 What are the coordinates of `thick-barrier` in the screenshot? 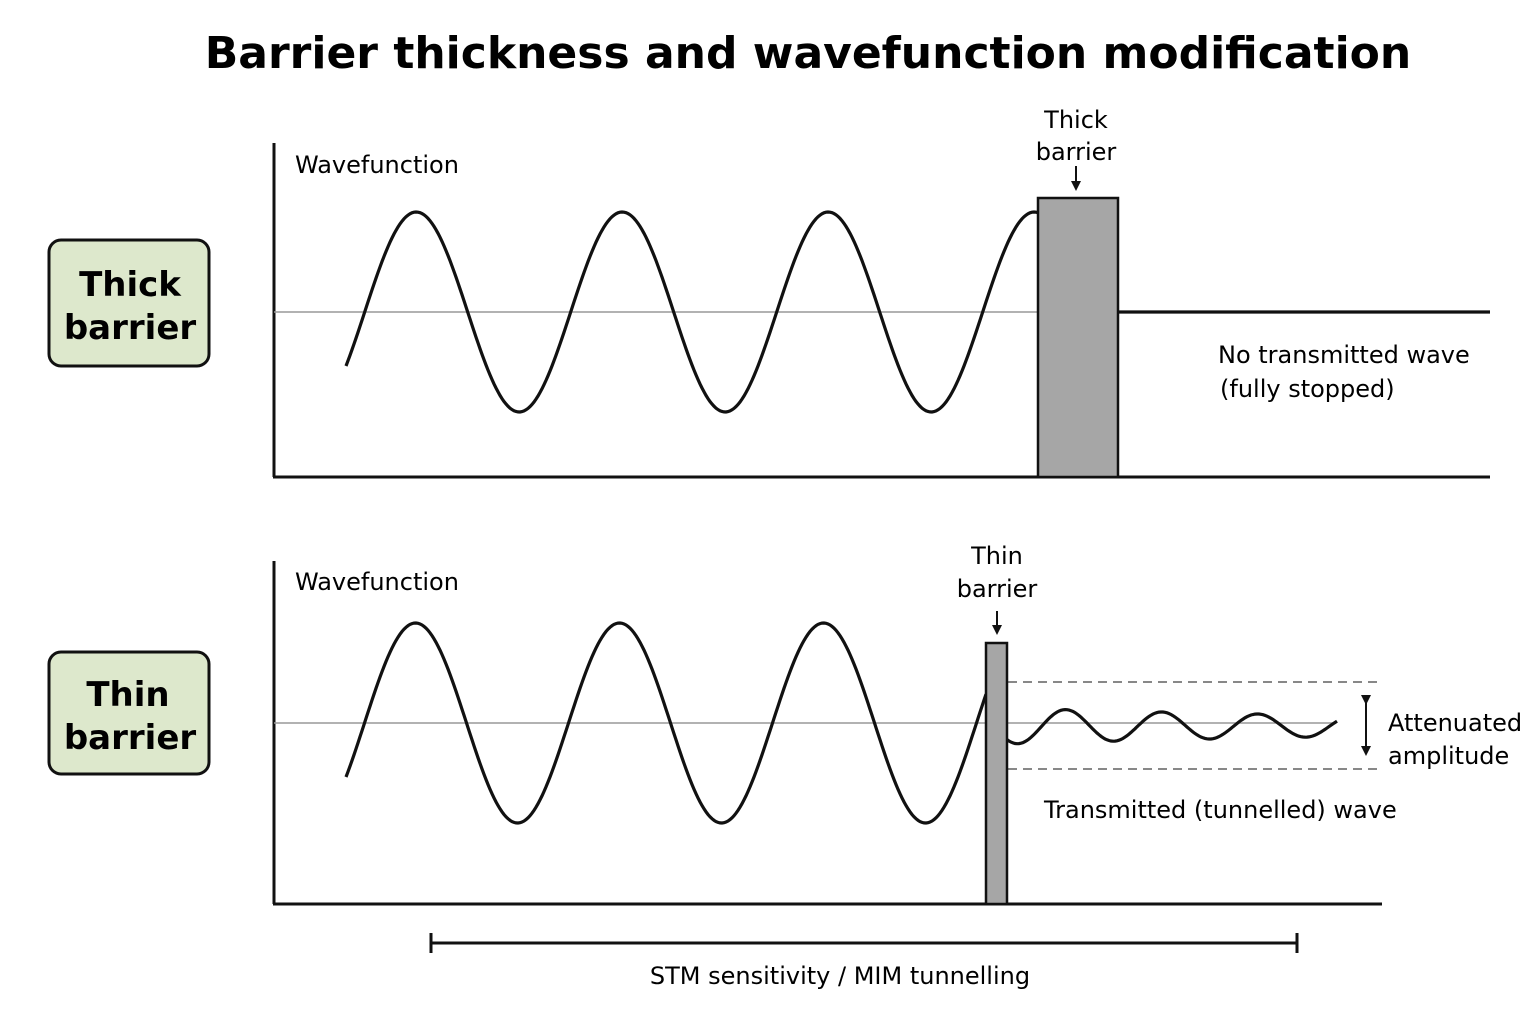 It's located at (1078, 337).